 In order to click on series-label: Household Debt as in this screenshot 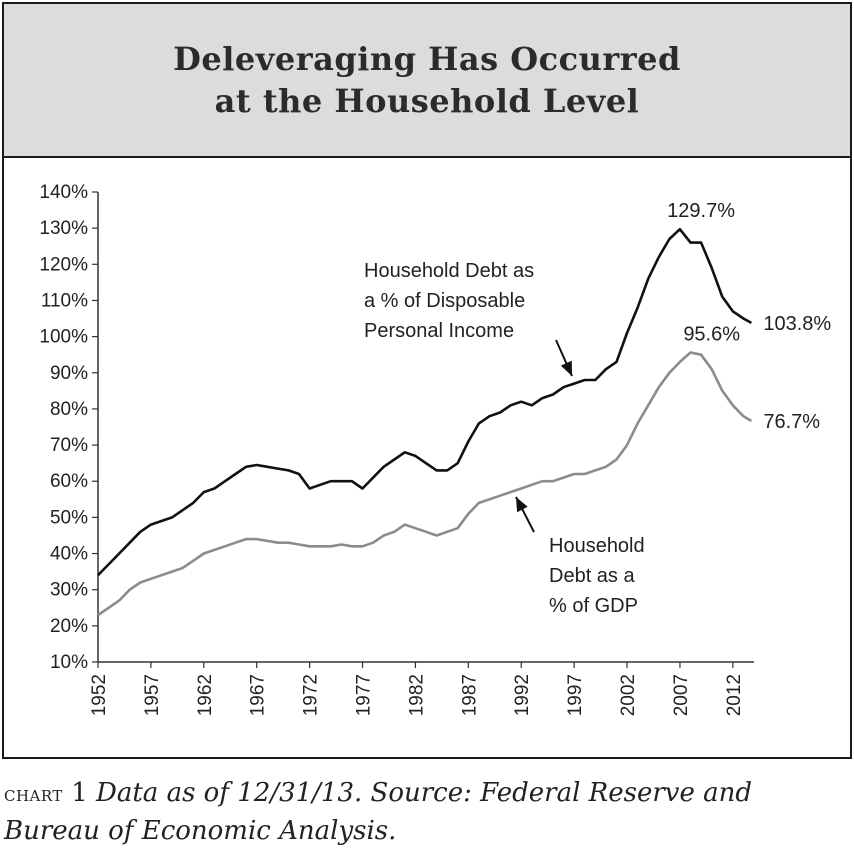, I will do `click(449, 271)`.